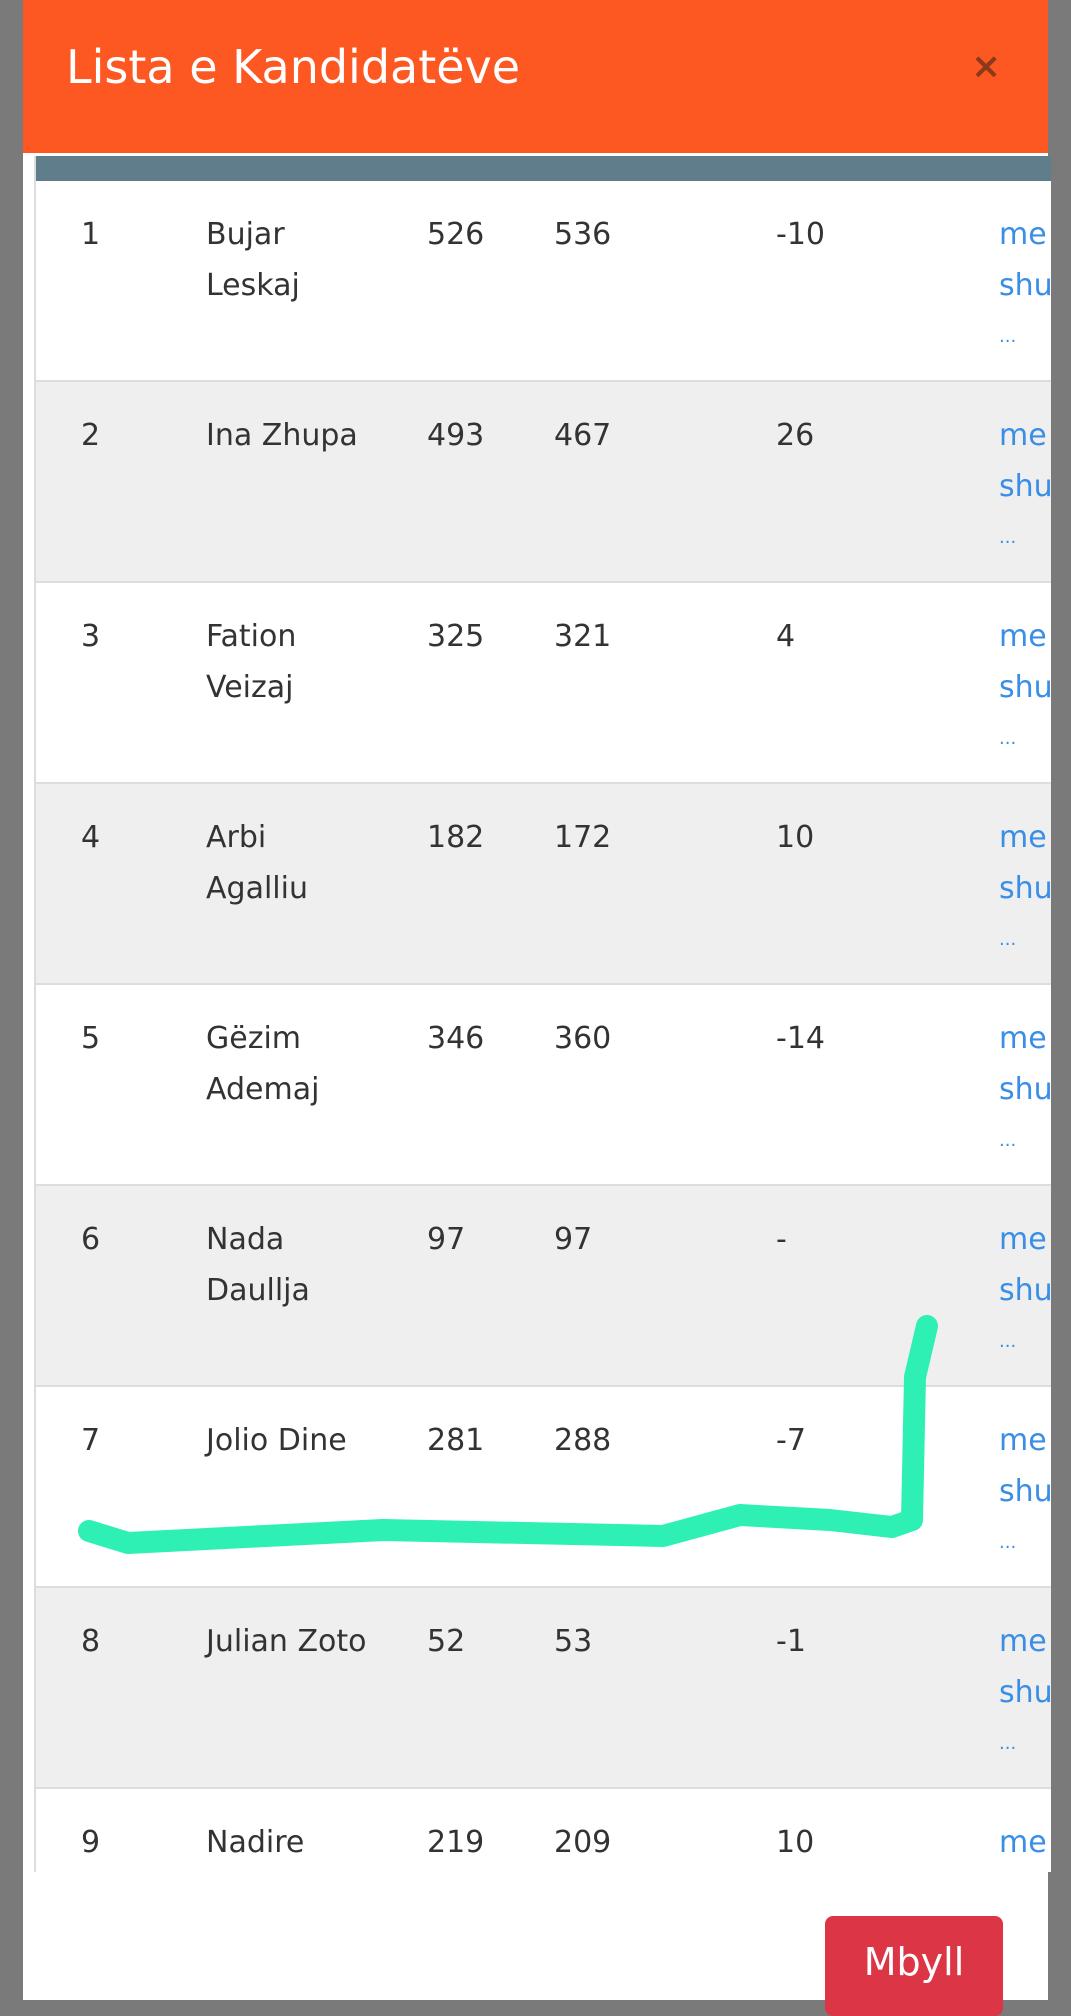  Describe the element at coordinates (914, 1966) in the screenshot. I see `close-modal-button: Mbyll` at that location.